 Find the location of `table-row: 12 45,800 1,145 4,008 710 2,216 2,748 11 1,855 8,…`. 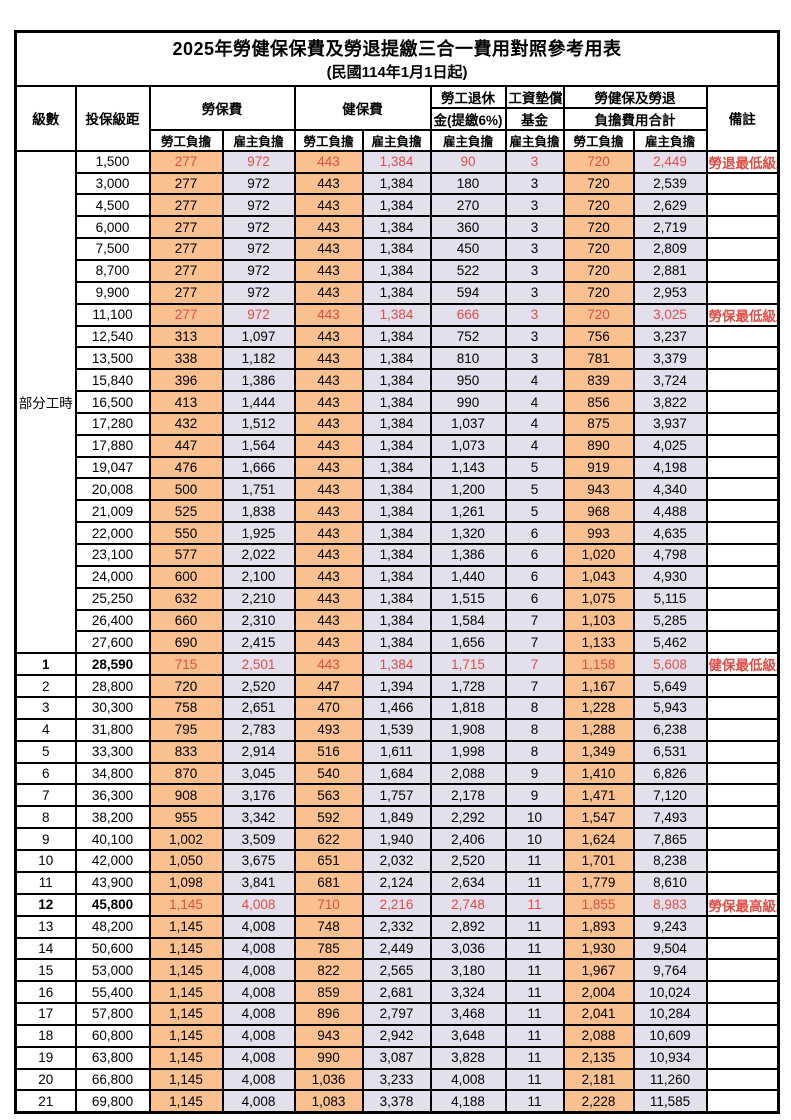

table-row: 12 45,800 1,145 4,008 710 2,216 2,748 11 1,855 8,… is located at coordinates (397, 904).